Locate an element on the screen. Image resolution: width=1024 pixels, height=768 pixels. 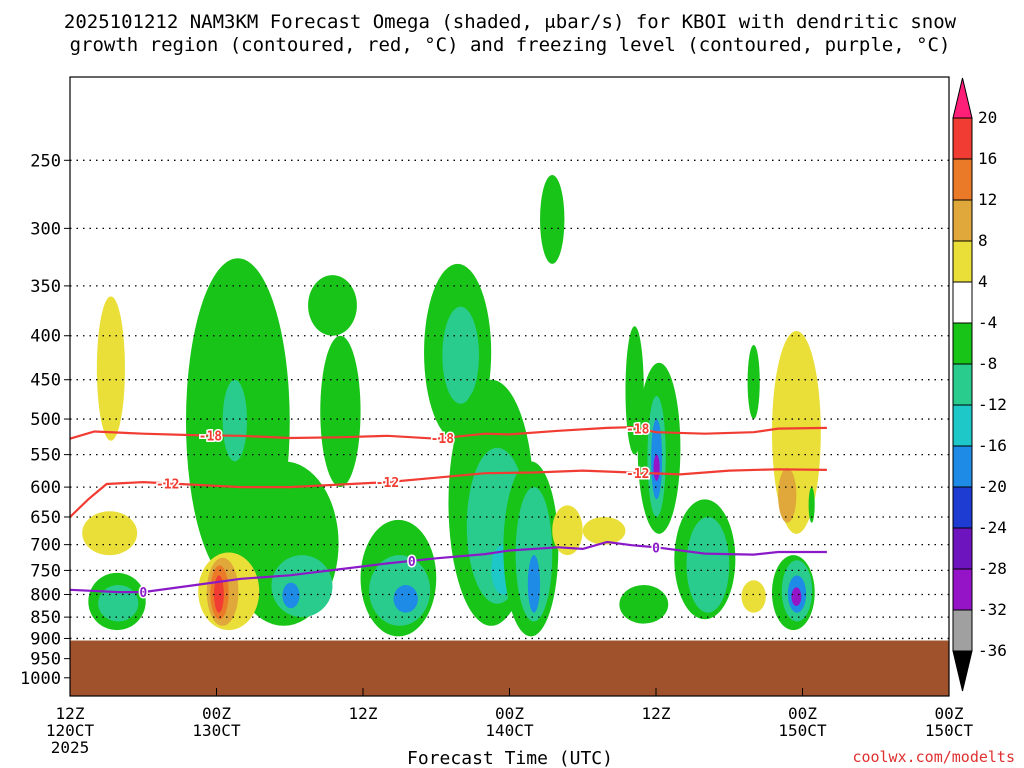
colorbar-label: 12 is located at coordinates (987, 199).